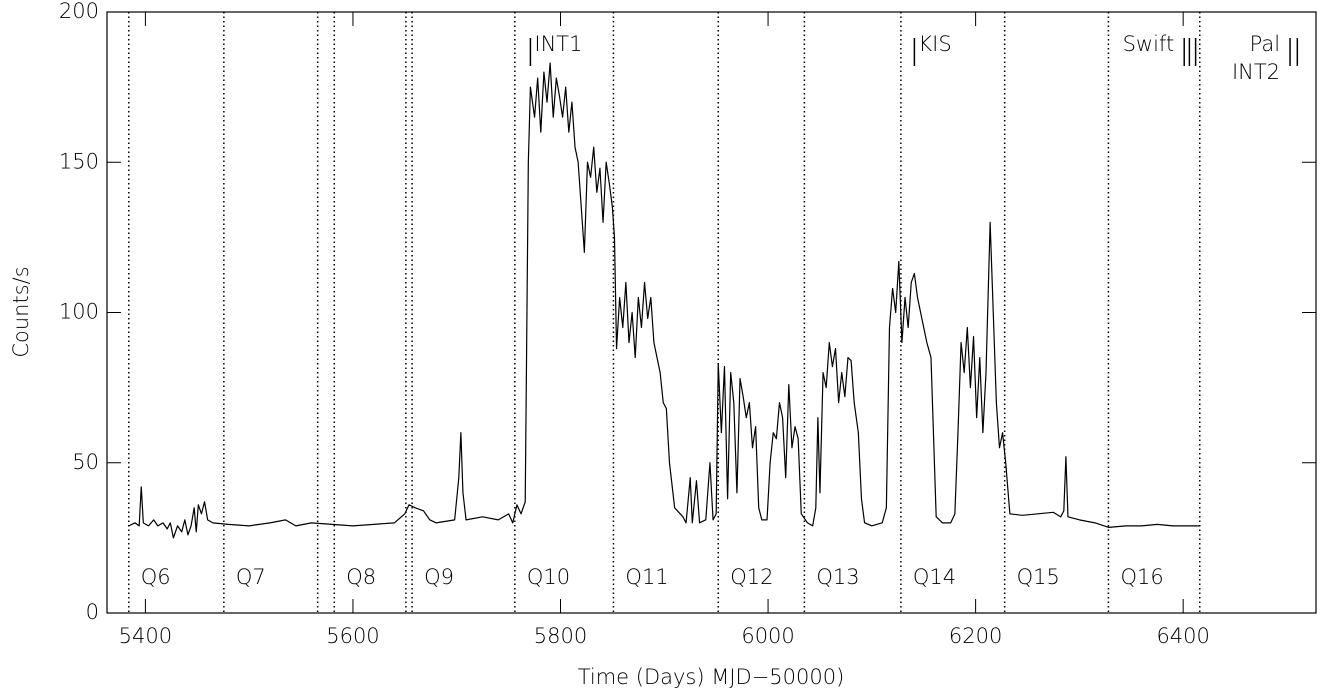 Image resolution: width=1323 pixels, height=694 pixels. Describe the element at coordinates (79, 11) in the screenshot. I see `y-tick-label: 200` at that location.